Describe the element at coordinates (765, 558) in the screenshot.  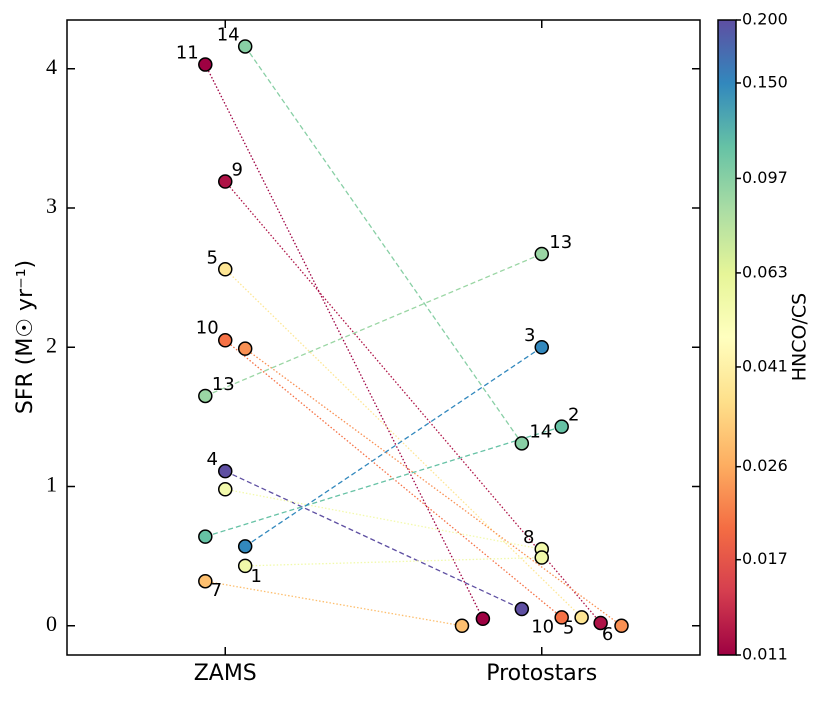
I see `colorbar-tick-label: 0.017` at that location.